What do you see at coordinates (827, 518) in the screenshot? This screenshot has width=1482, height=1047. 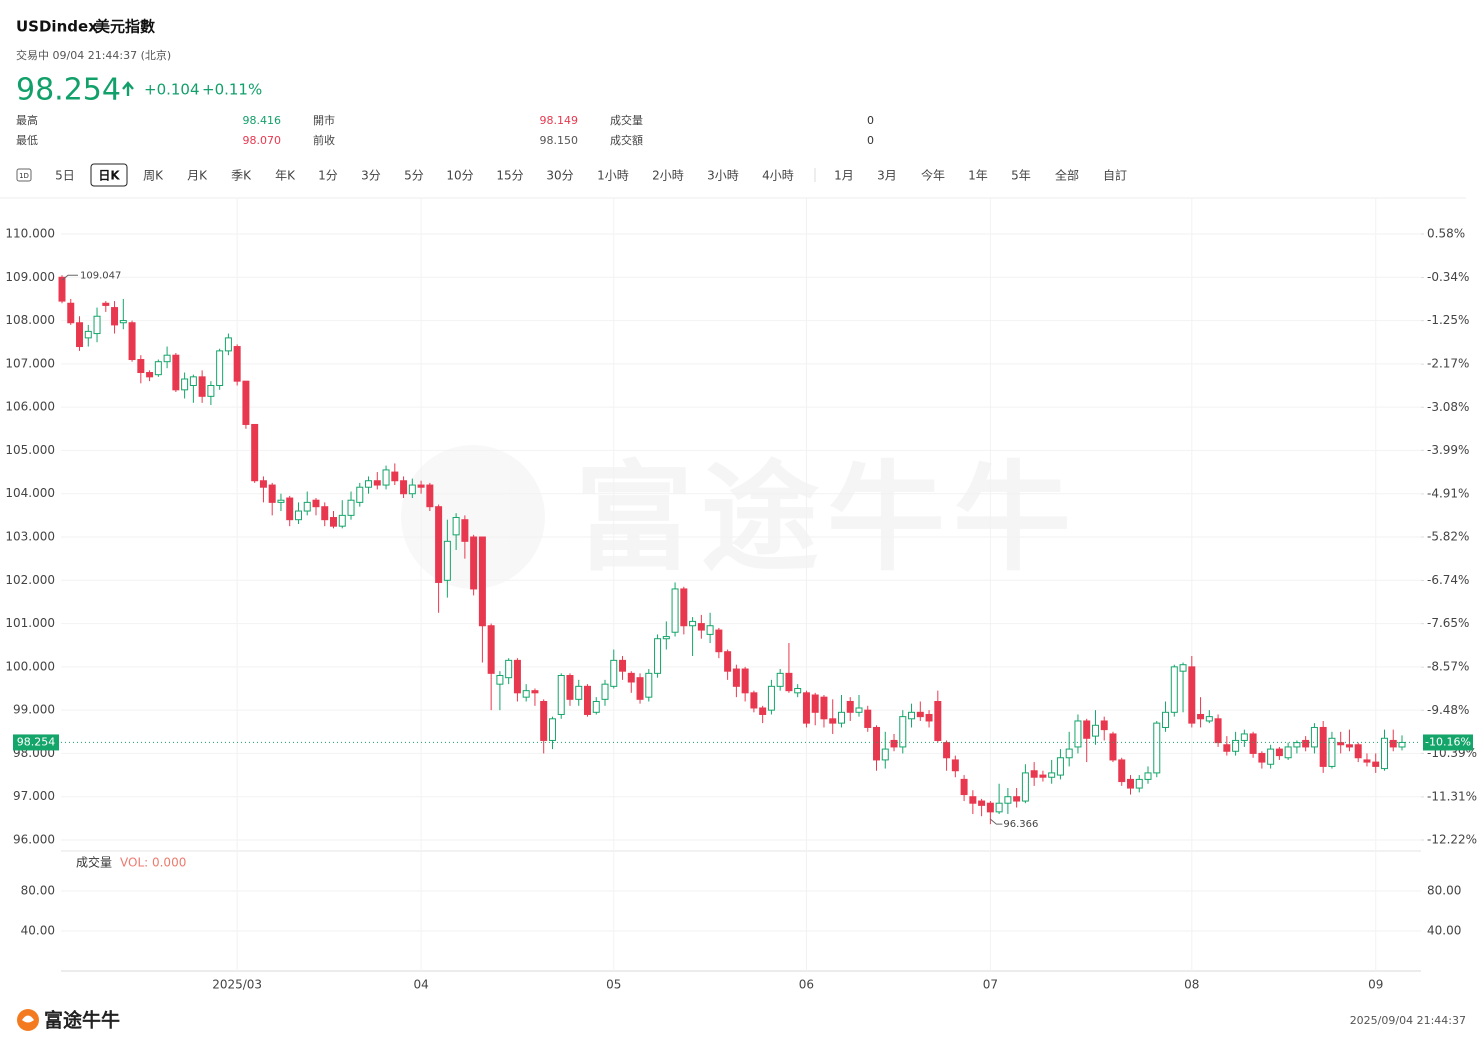 I see `watermark-text: 富途牛牛` at bounding box center [827, 518].